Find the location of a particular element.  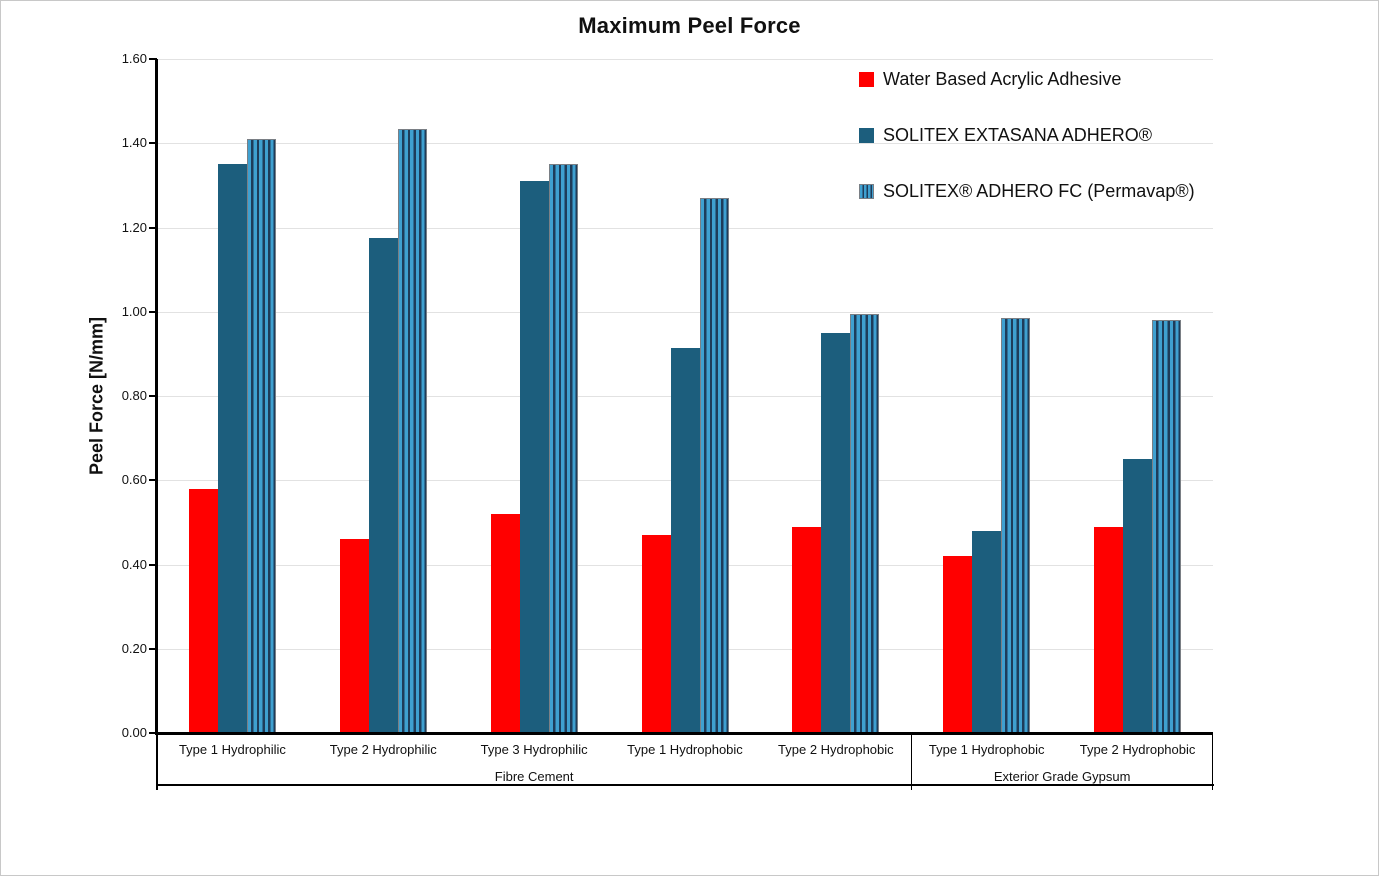

y-tick-label: 0.20 is located at coordinates (134, 648).